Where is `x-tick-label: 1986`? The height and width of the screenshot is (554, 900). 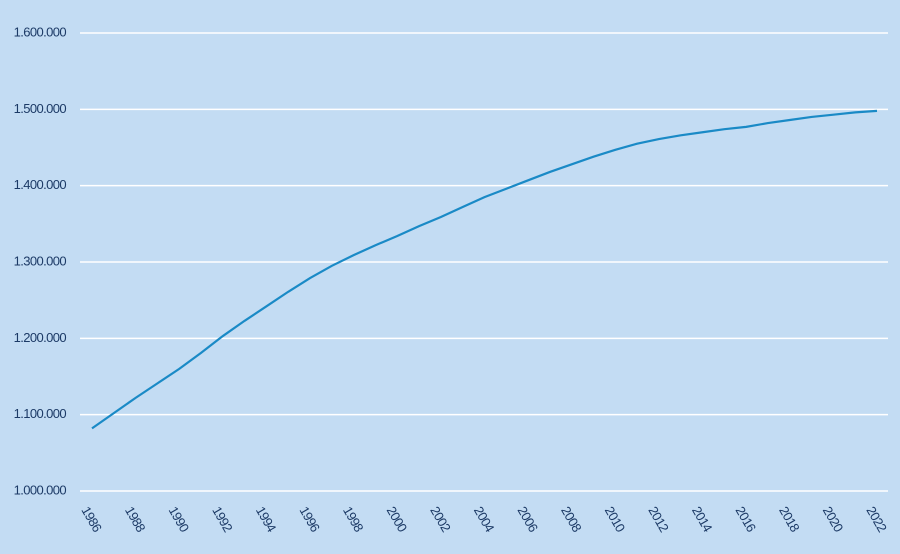
x-tick-label: 1986 is located at coordinates (91, 519).